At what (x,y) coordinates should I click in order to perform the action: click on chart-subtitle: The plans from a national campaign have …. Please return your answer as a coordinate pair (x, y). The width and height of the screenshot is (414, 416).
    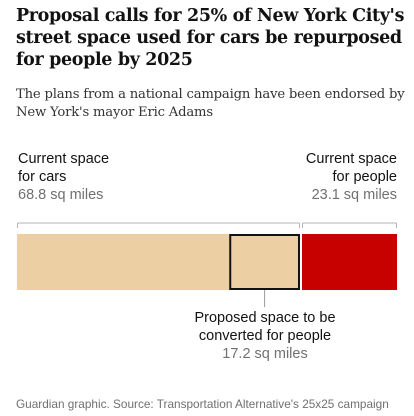
    Looking at the image, I should click on (210, 103).